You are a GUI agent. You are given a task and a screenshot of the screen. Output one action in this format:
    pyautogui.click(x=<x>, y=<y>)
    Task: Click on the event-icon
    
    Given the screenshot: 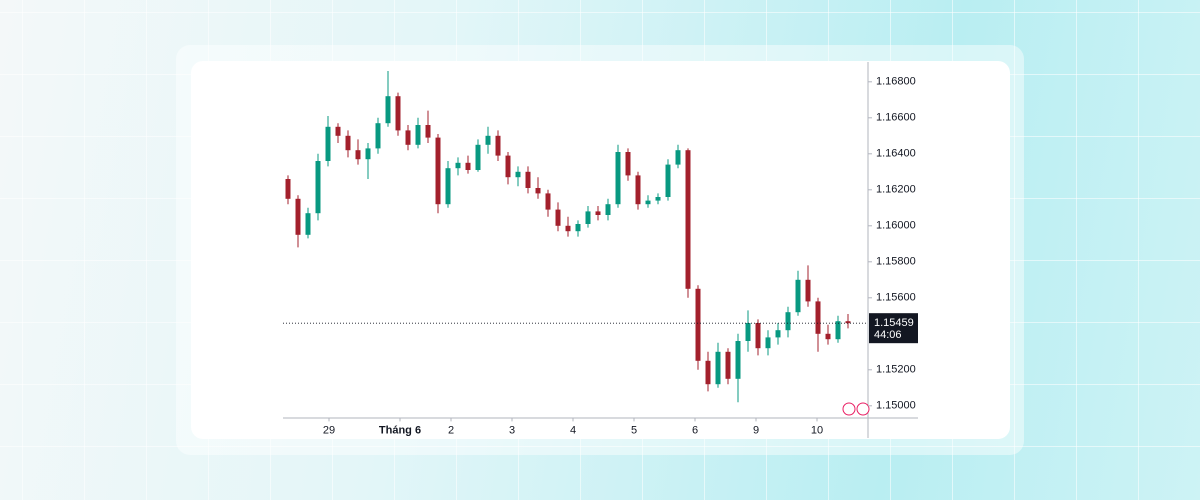 What is the action you would take?
    pyautogui.click(x=849, y=409)
    